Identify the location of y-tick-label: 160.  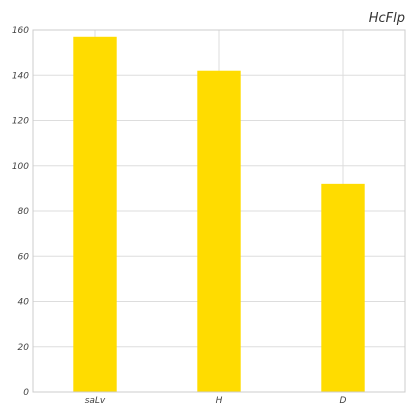
(20, 31).